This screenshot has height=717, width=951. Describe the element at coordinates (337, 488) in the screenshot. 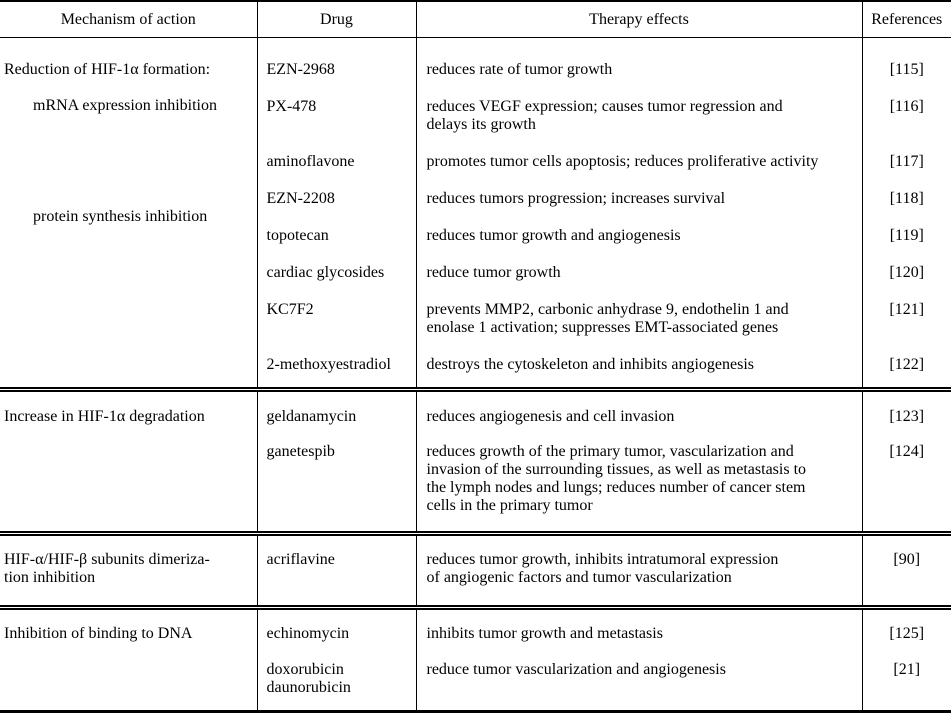

I see `drug-cell: ganetespib` at that location.